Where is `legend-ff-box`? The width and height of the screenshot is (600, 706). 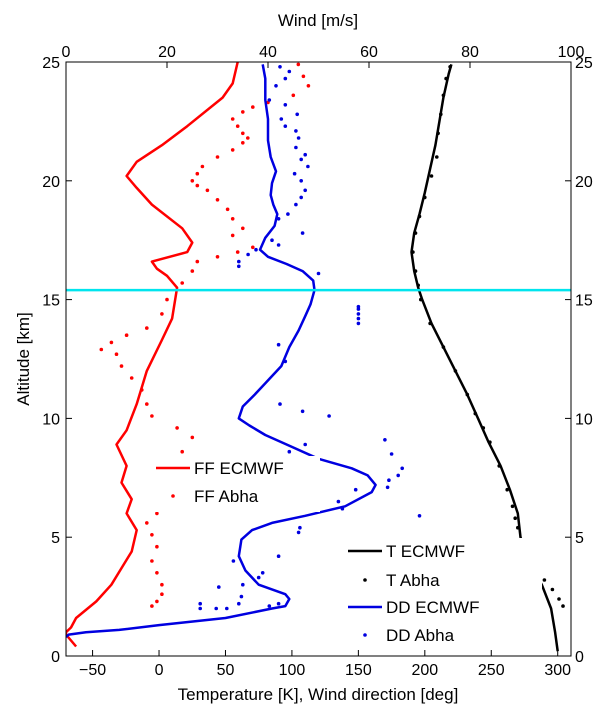
legend-ff-box is located at coordinates (235, 484).